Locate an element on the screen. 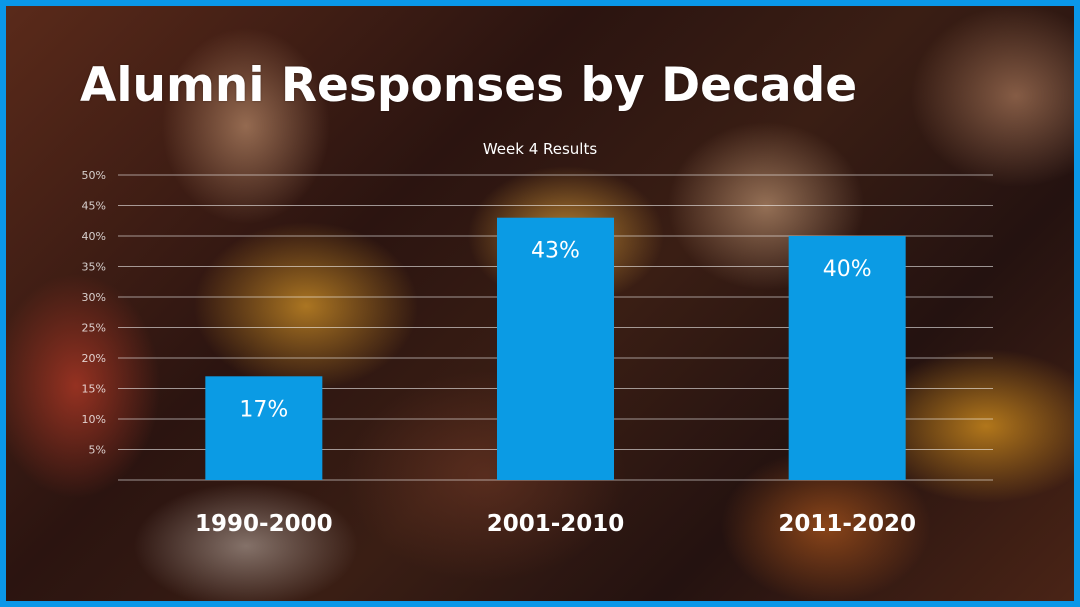 The height and width of the screenshot is (607, 1080). y-tick-label: 40% is located at coordinates (94, 236).